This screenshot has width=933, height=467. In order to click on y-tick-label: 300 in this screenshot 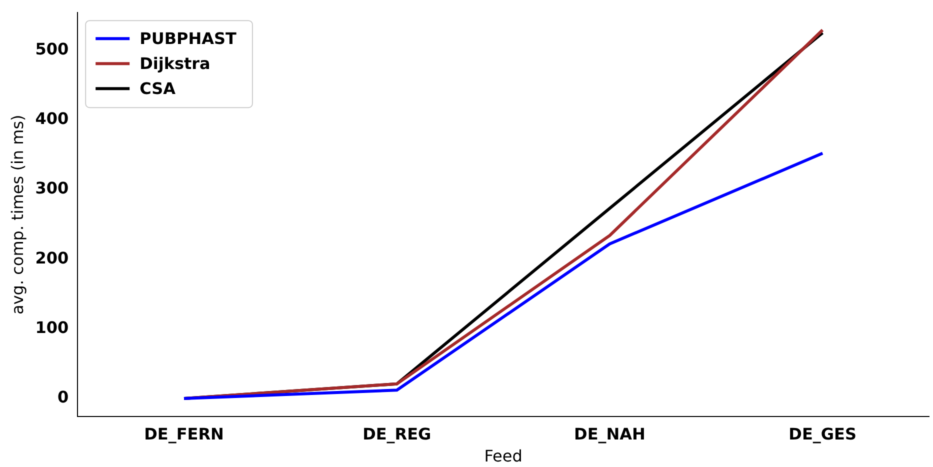, I will do `click(52, 188)`.